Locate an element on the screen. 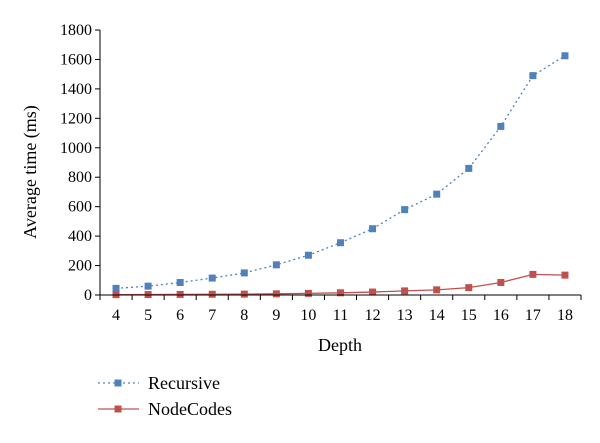 The width and height of the screenshot is (600, 443). y-tick-label: 200 is located at coordinates (80, 266).